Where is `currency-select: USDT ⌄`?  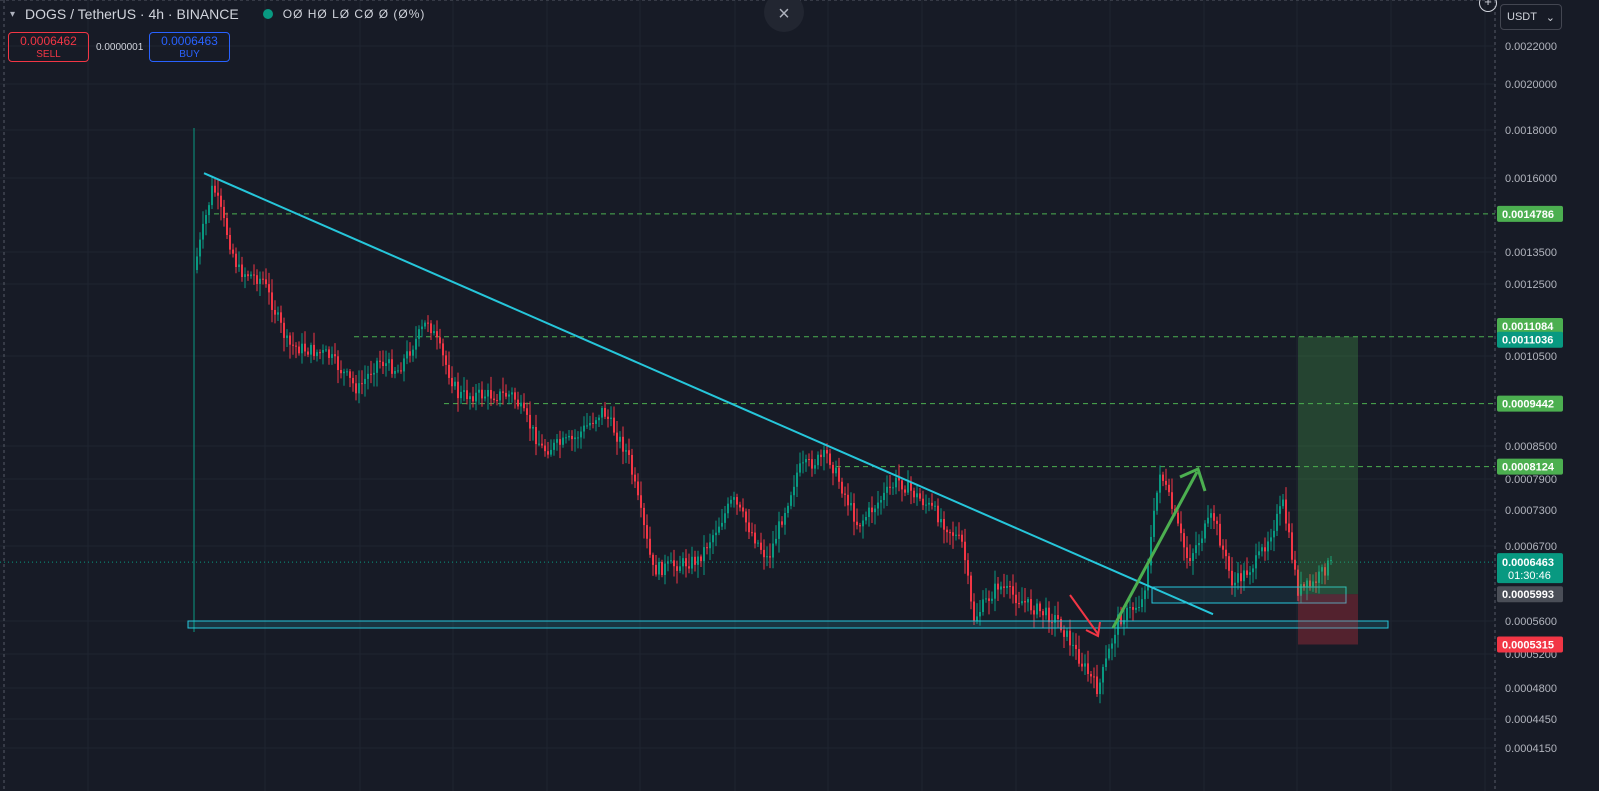
currency-select: USDT ⌄ is located at coordinates (1531, 17).